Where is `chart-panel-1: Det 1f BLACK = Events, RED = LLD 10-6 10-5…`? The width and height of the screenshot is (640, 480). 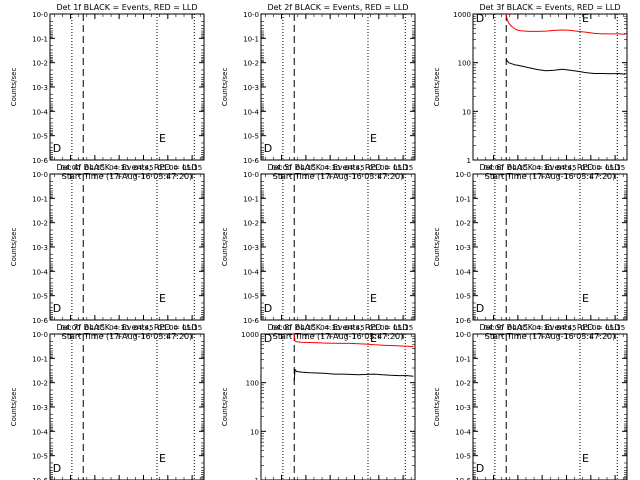 chart-panel-1: Det 1f BLACK = Events, RED = LLD 10-6 10-5… is located at coordinates (107, 92).